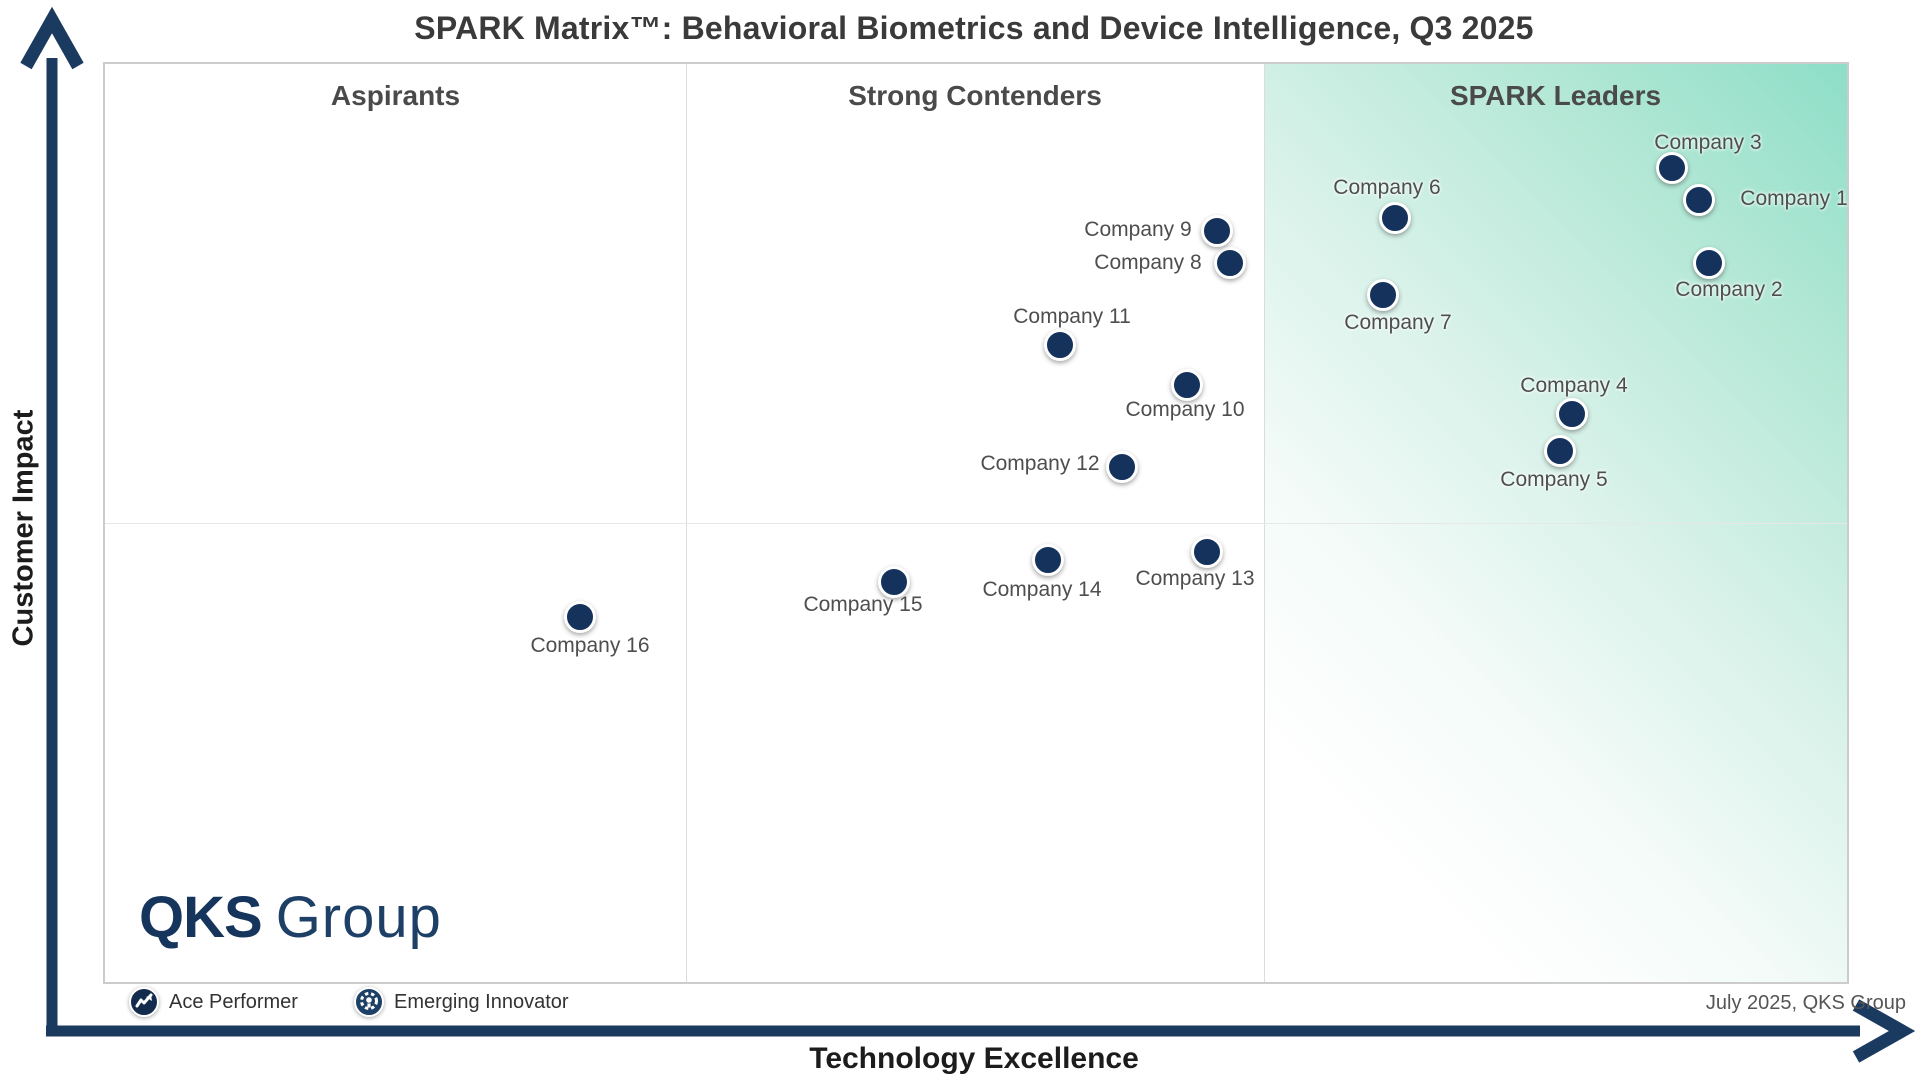 The height and width of the screenshot is (1080, 1920). Describe the element at coordinates (358, 917) in the screenshot. I see `qks-logo-light-text: Group` at that location.